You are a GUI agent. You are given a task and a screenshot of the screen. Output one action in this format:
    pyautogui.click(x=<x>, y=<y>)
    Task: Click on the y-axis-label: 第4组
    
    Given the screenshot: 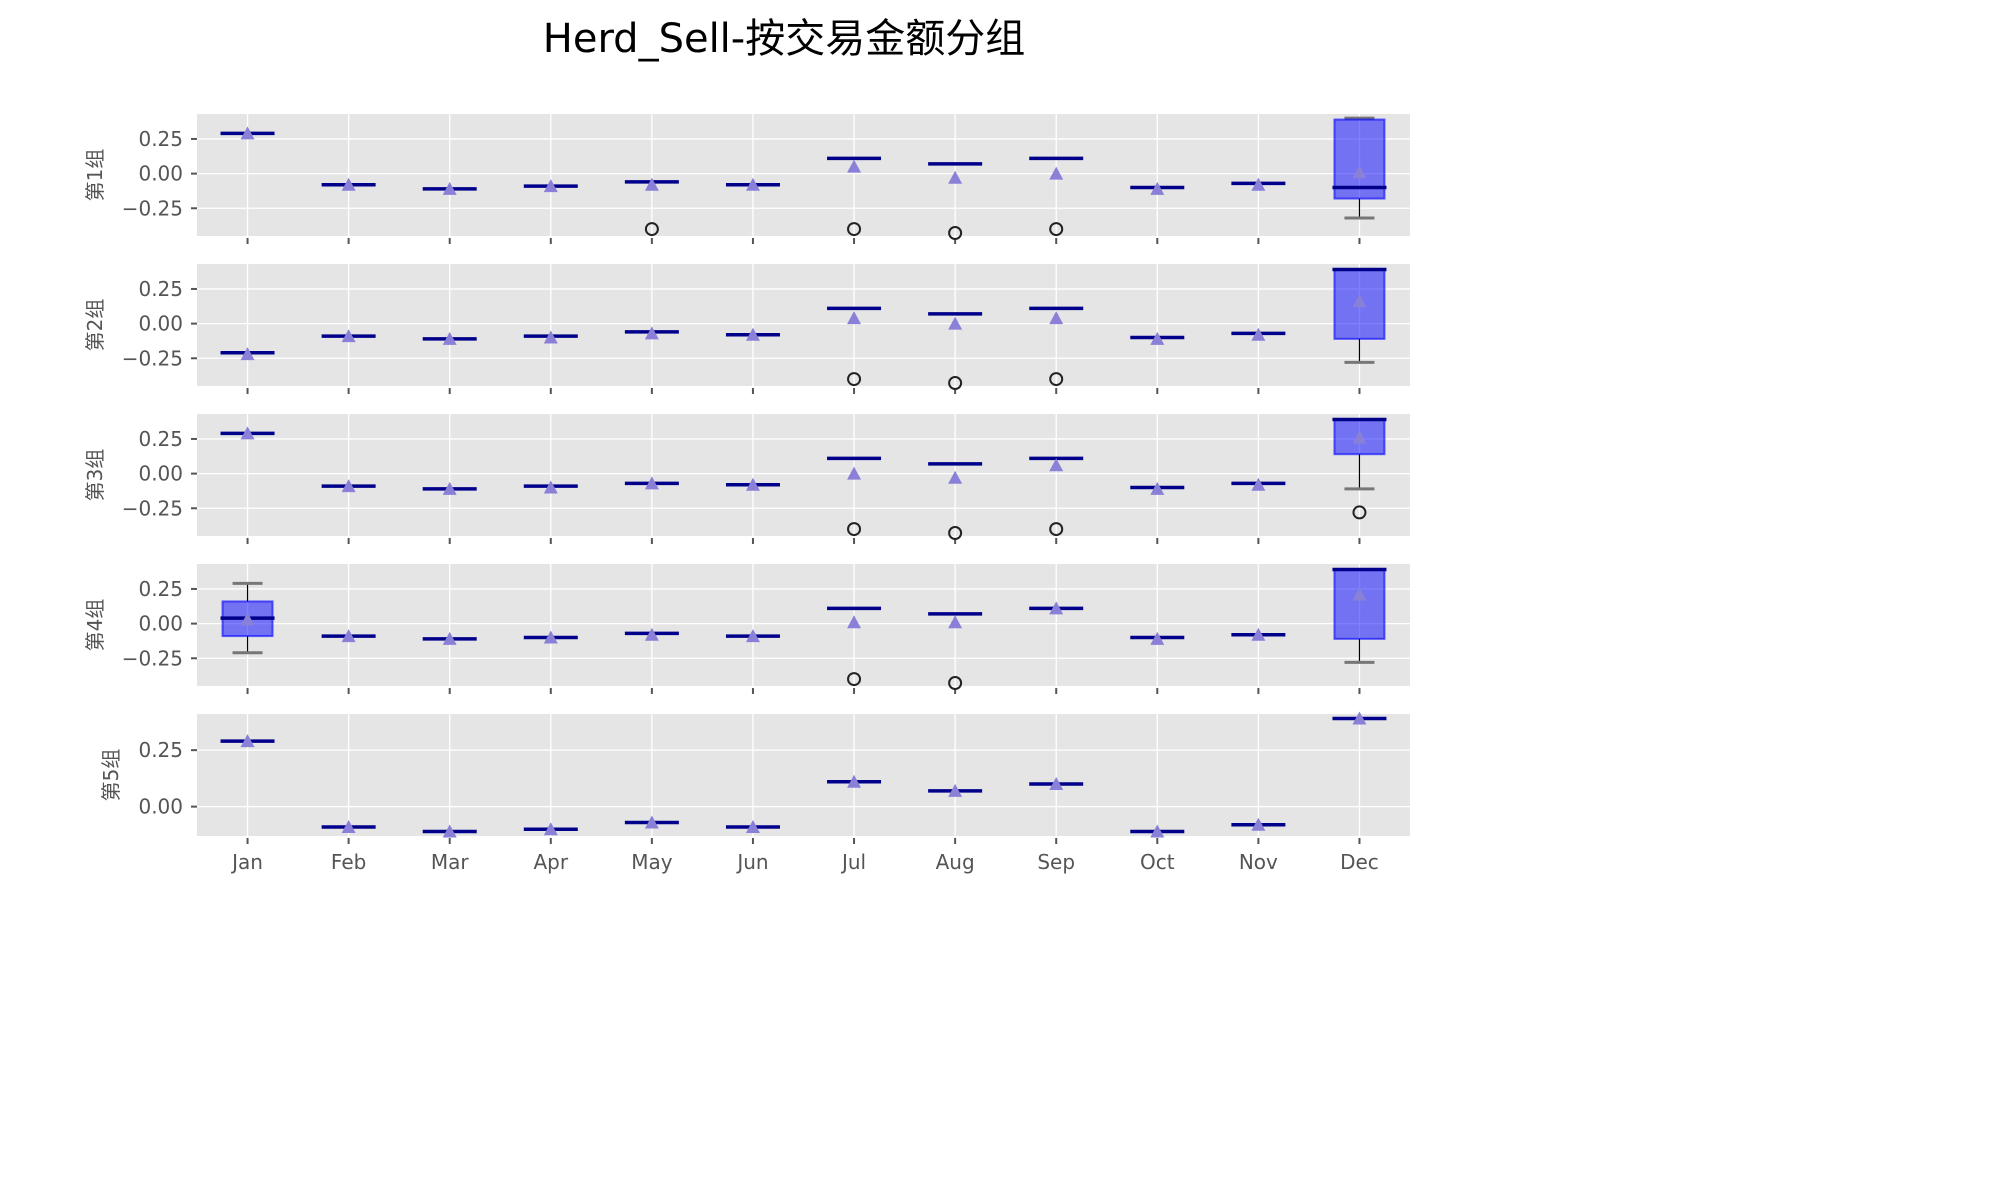 What is the action you would take?
    pyautogui.click(x=95, y=625)
    